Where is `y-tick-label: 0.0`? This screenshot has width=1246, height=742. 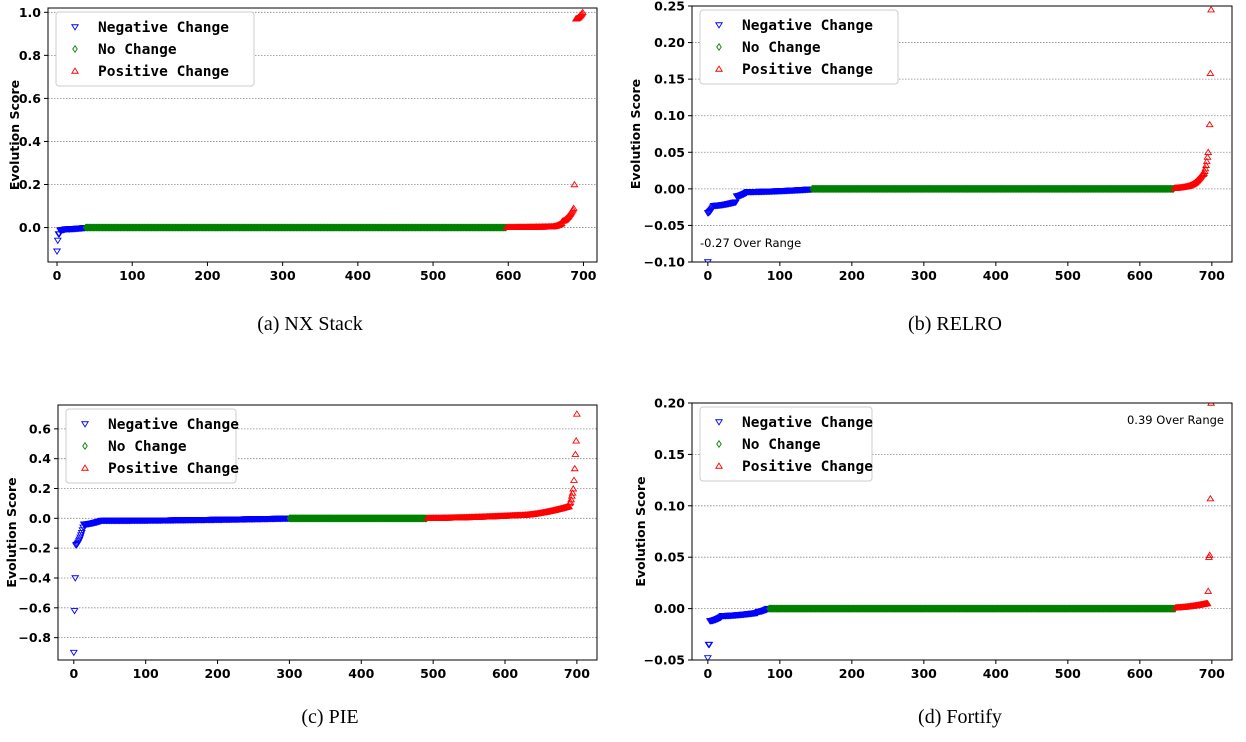 y-tick-label: 0.0 is located at coordinates (40, 518).